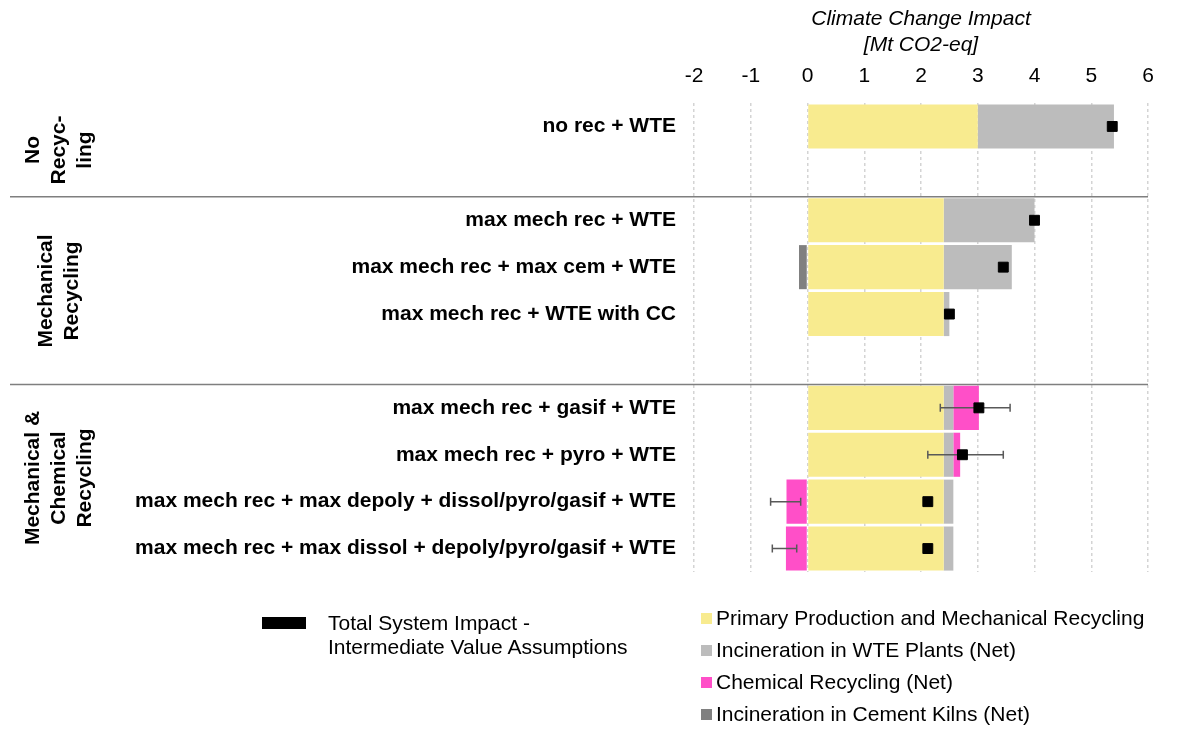 The width and height of the screenshot is (1200, 740). Describe the element at coordinates (694, 75) in the screenshot. I see `x-tick-label: -2` at that location.